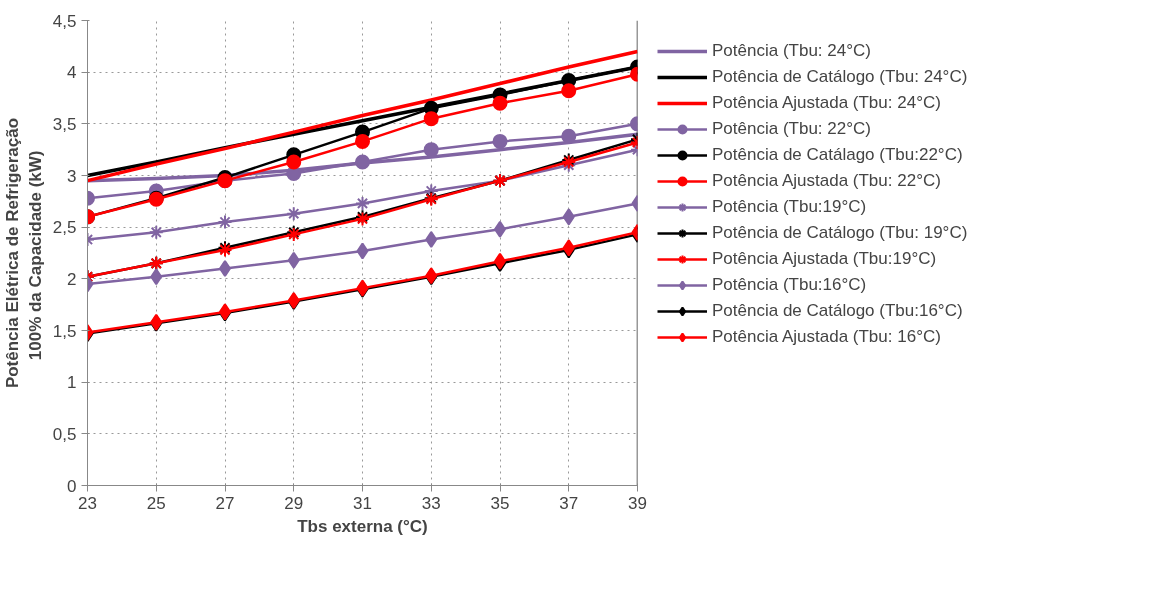 This screenshot has width=1166, height=592. Describe the element at coordinates (294, 503) in the screenshot. I see `x-tick-label: 29` at that location.